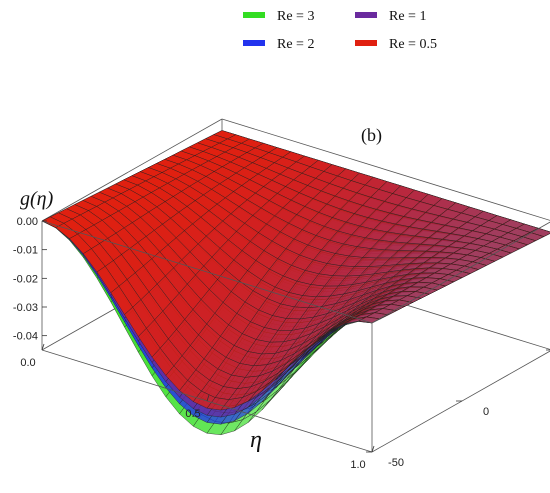 Image resolution: width=550 pixels, height=493 pixels. What do you see at coordinates (25, 251) in the screenshot?
I see `z-tick-label: -0.01` at bounding box center [25, 251].